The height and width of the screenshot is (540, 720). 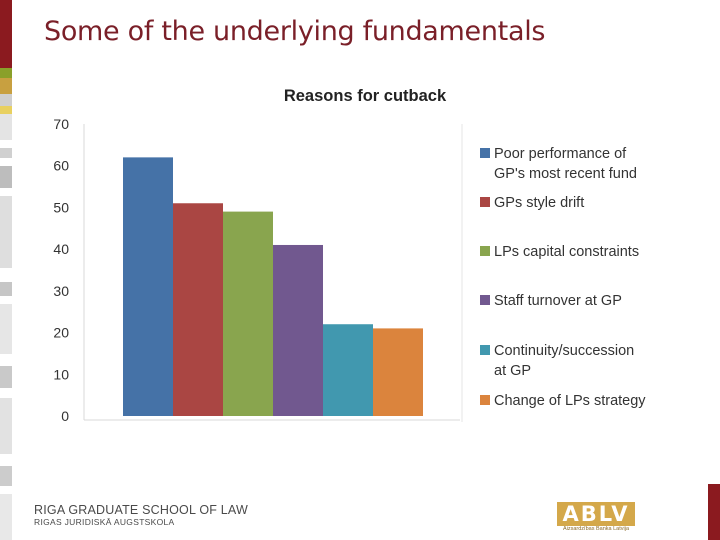 What do you see at coordinates (6, 110) in the screenshot?
I see `strip-yellow` at bounding box center [6, 110].